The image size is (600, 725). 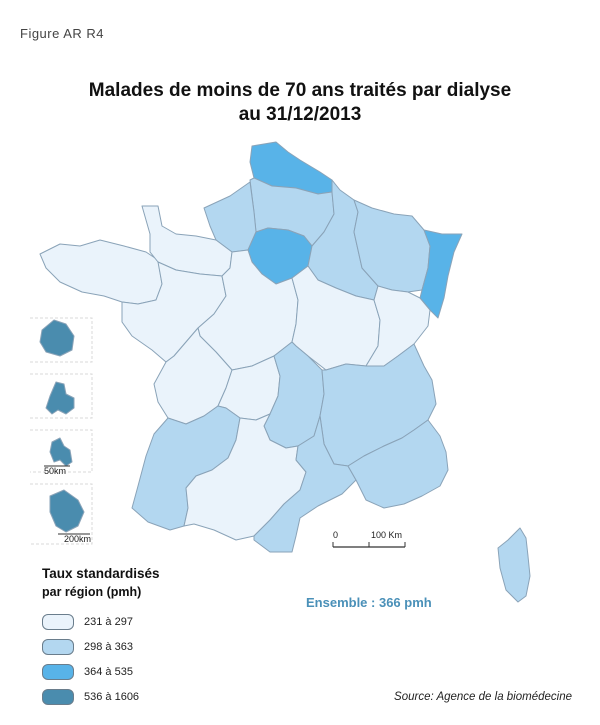 I want to click on region-martinique, so click(x=60, y=398).